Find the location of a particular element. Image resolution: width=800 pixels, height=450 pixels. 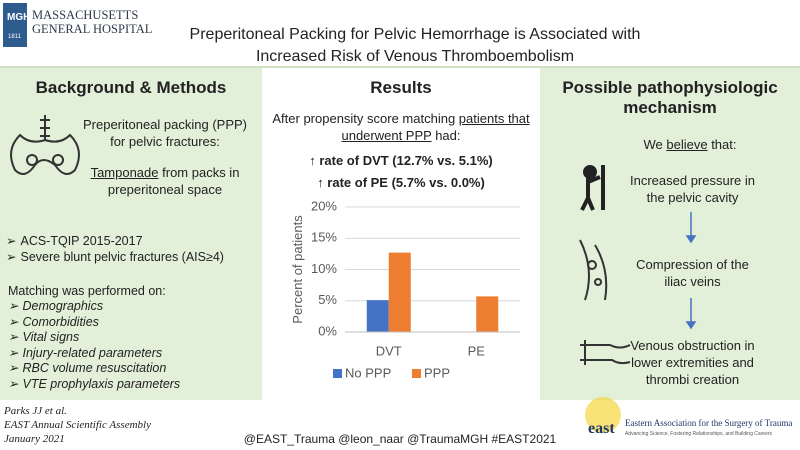

text: that: is located at coordinates (722, 144).